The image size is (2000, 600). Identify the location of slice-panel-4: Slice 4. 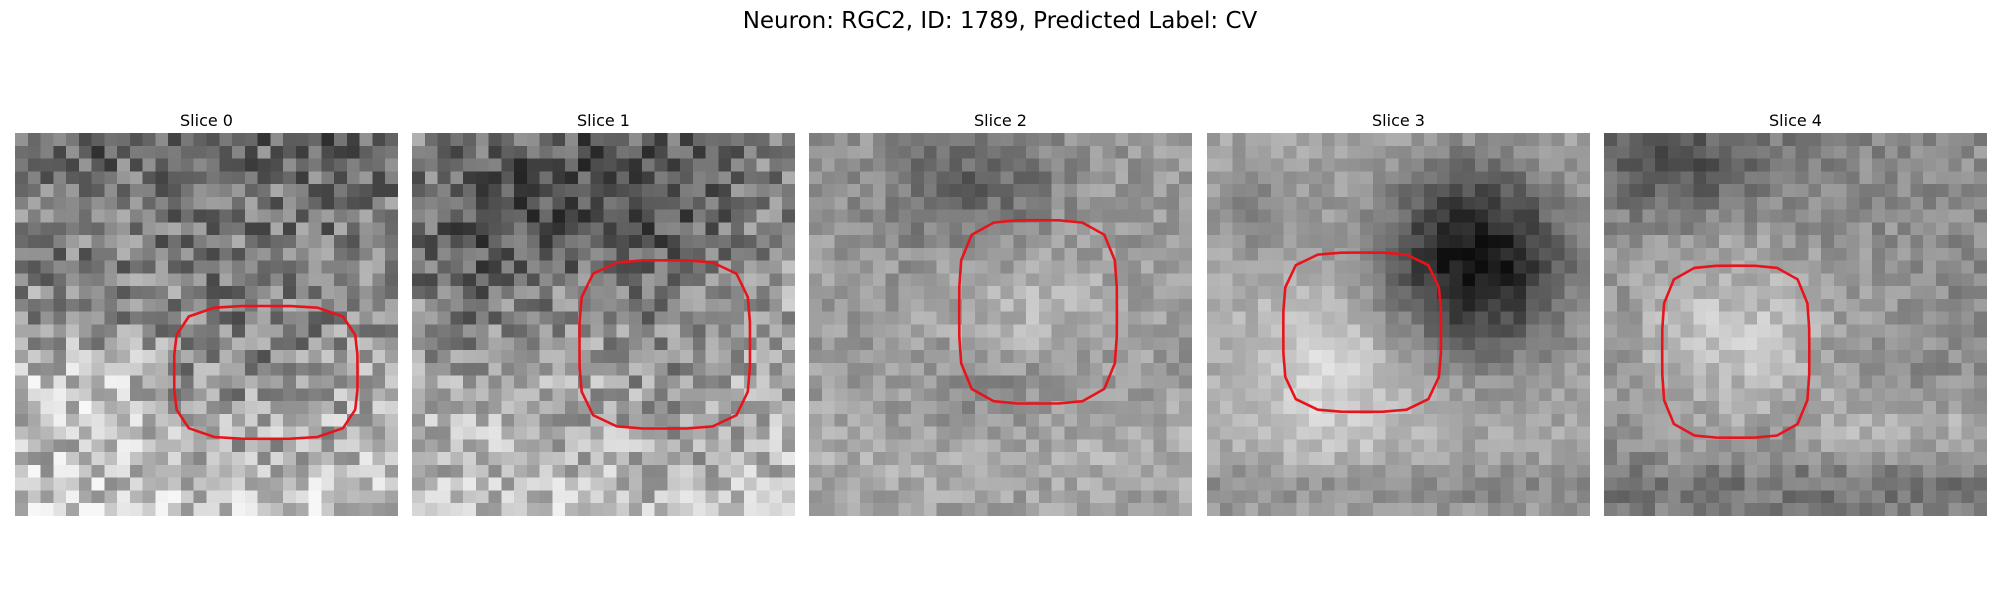
(1795, 313).